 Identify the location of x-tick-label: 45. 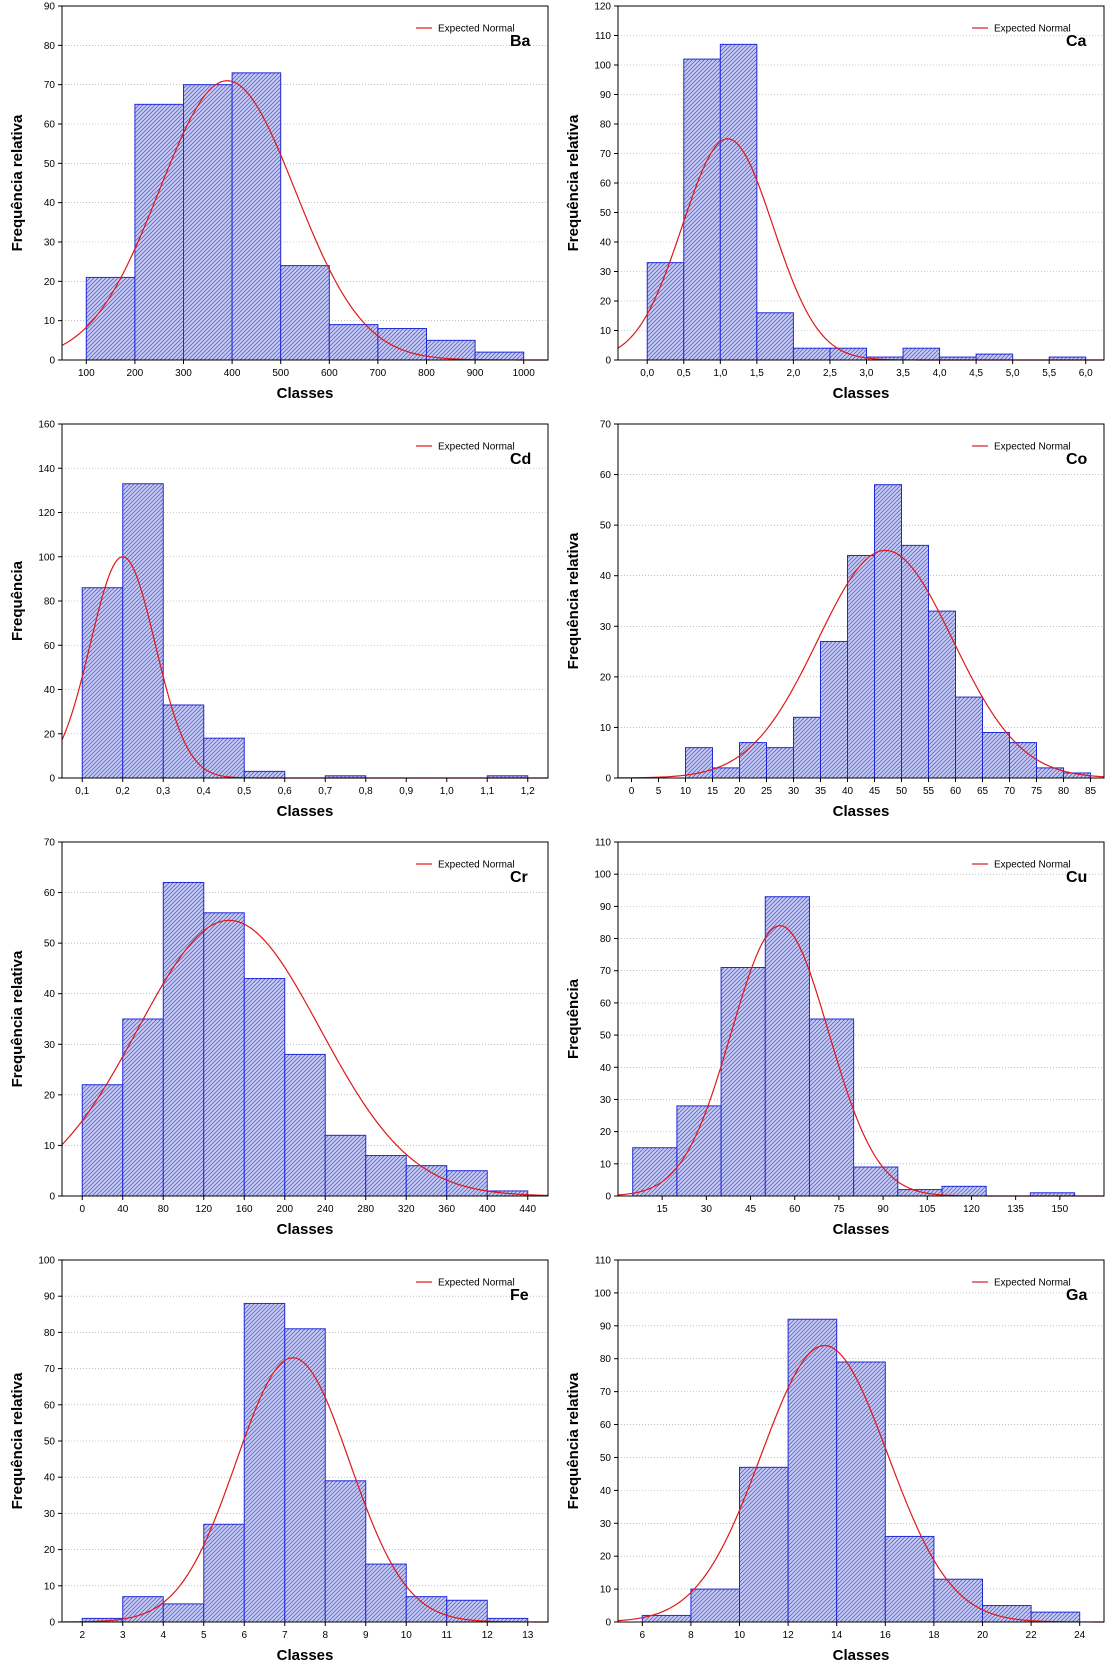
(875, 791).